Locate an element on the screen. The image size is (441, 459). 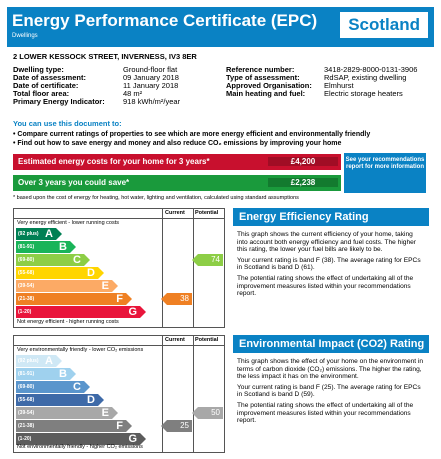
potential-rating-value: 50 is located at coordinates (215, 412).